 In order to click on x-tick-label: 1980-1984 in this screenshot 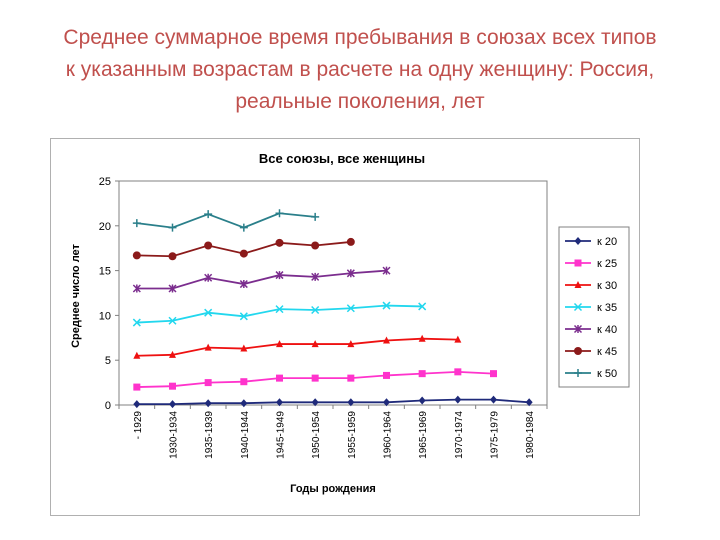, I will do `click(530, 435)`.